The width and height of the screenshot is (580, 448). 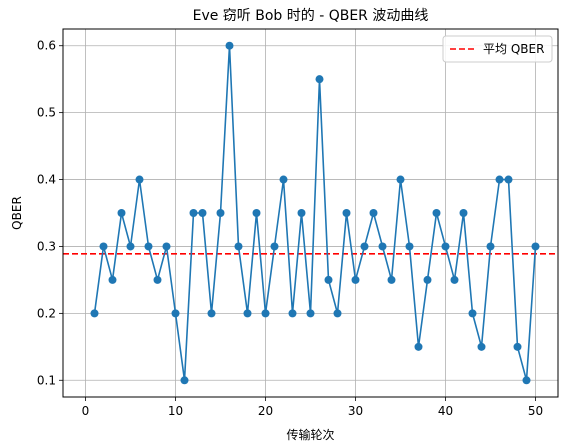 I want to click on y-axis-label: QBER, so click(x=17, y=213).